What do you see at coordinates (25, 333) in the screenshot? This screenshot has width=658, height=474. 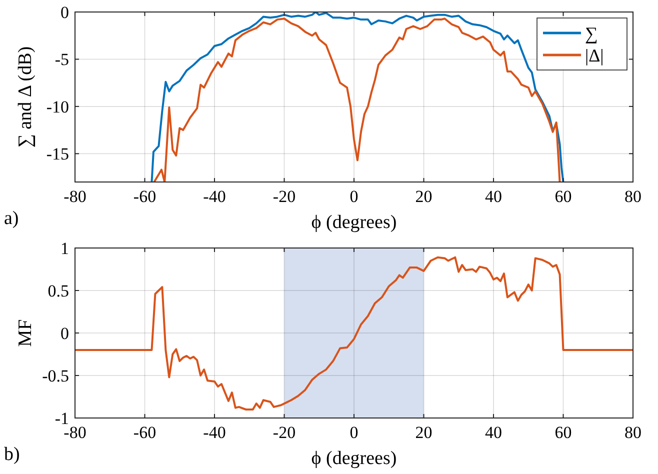 I see `y-axis-title: MF` at bounding box center [25, 333].